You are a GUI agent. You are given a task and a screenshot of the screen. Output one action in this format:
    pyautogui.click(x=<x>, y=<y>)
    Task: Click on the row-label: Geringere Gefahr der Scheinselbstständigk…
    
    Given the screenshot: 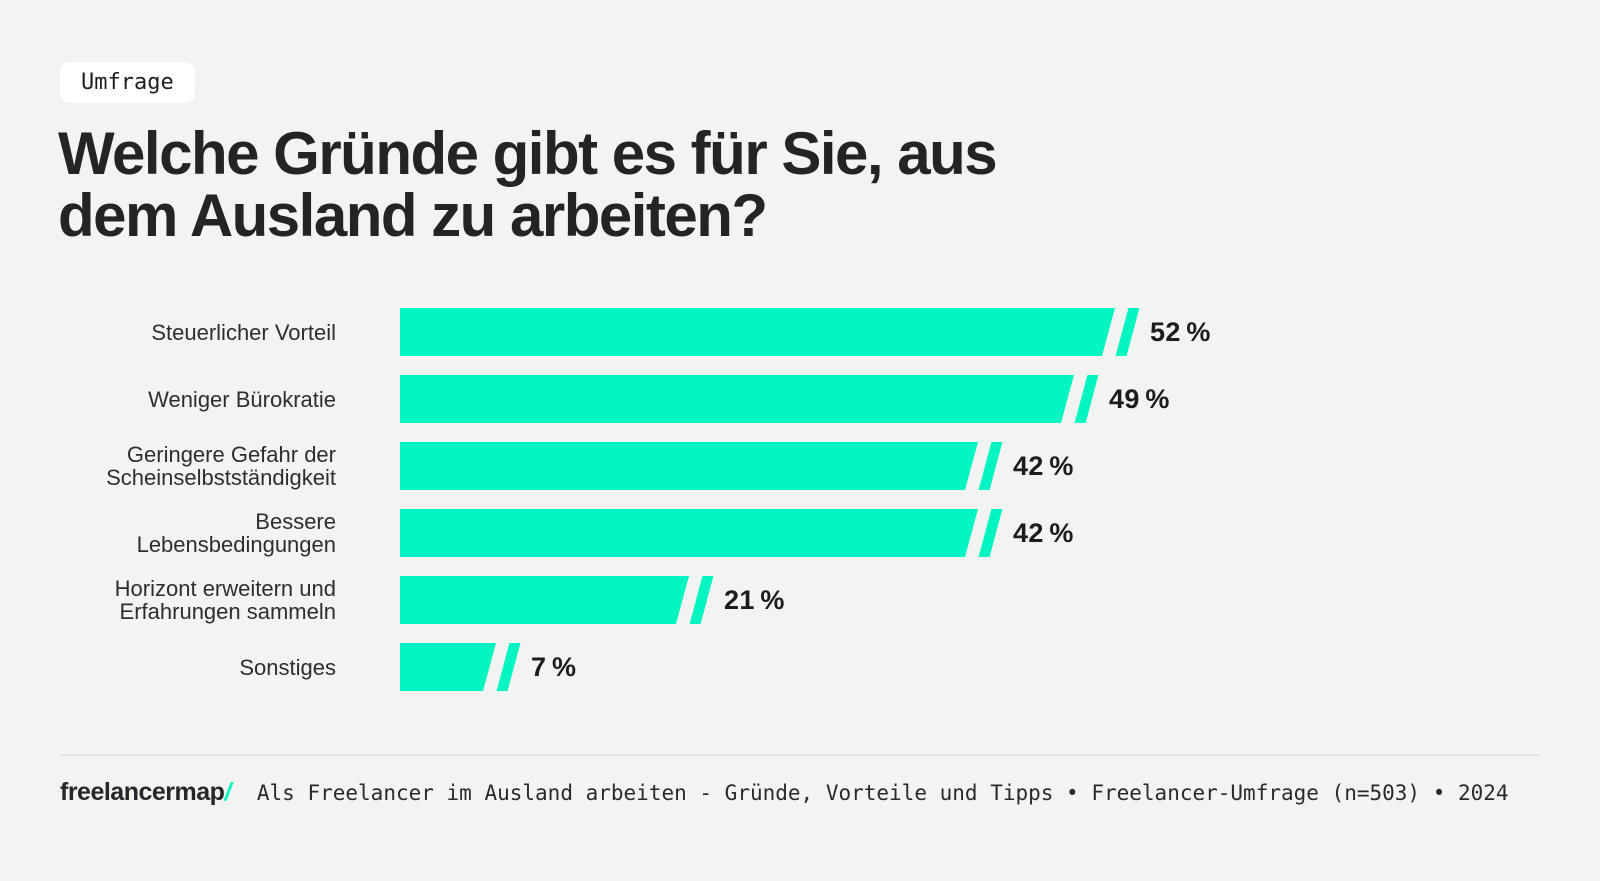 What is the action you would take?
    pyautogui.click(x=221, y=466)
    